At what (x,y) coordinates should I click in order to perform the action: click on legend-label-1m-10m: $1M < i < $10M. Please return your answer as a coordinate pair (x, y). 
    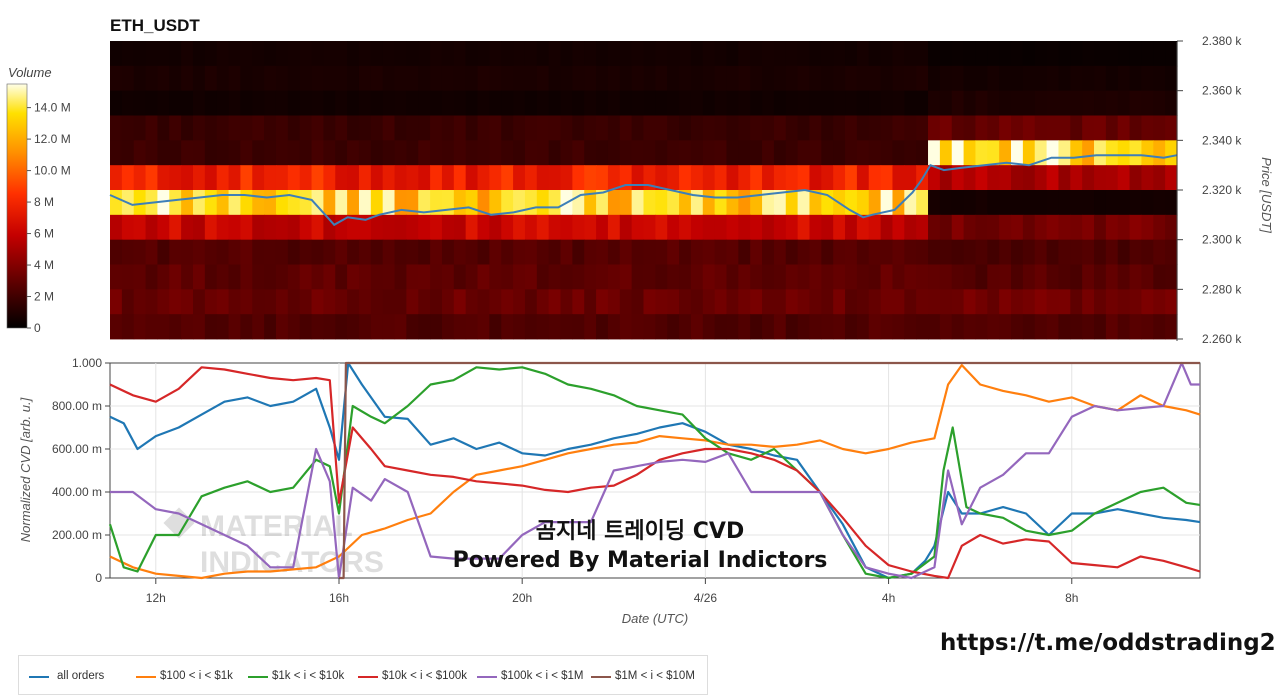
    Looking at the image, I should click on (655, 676).